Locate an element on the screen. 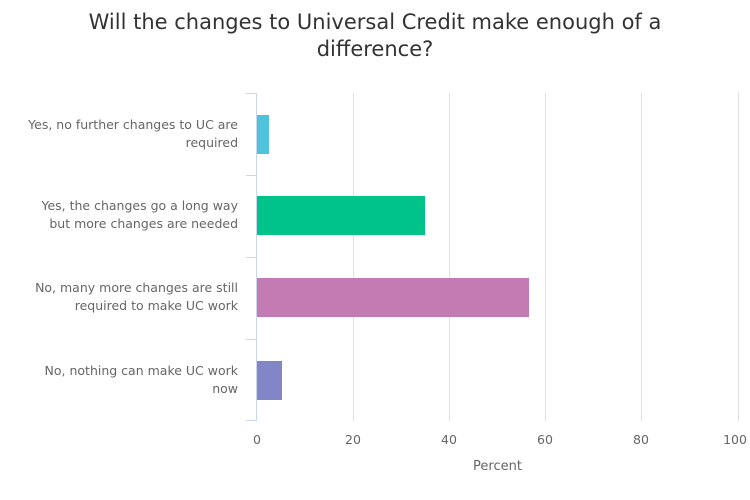  category-label-line: now is located at coordinates (225, 388).